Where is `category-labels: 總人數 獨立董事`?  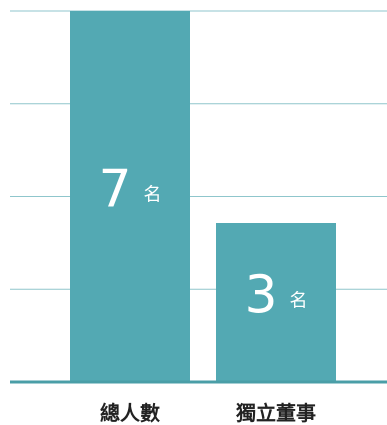 category-labels: 總人數 獨立董事 is located at coordinates (208, 413).